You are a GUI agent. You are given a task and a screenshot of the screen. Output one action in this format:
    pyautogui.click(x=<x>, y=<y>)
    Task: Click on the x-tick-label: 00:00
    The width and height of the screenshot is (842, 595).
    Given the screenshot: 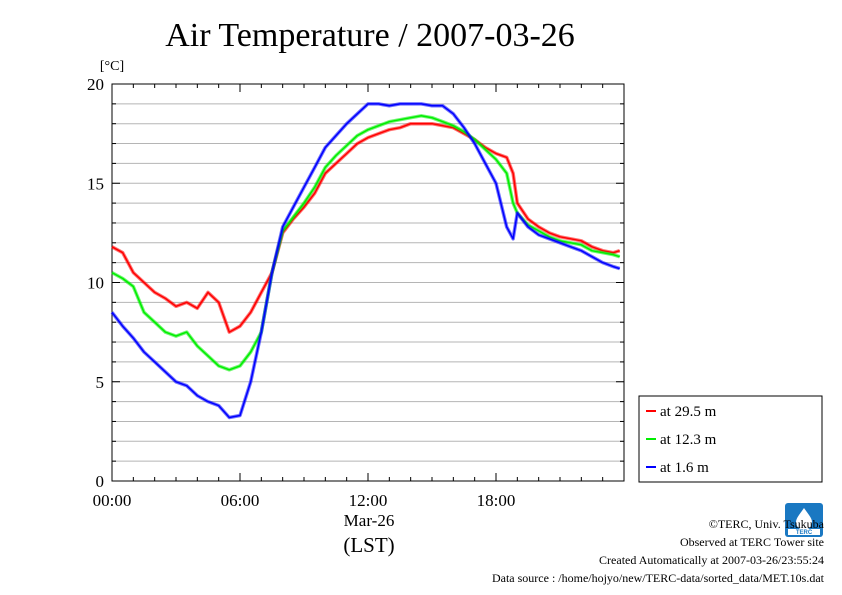 What is the action you would take?
    pyautogui.click(x=112, y=500)
    